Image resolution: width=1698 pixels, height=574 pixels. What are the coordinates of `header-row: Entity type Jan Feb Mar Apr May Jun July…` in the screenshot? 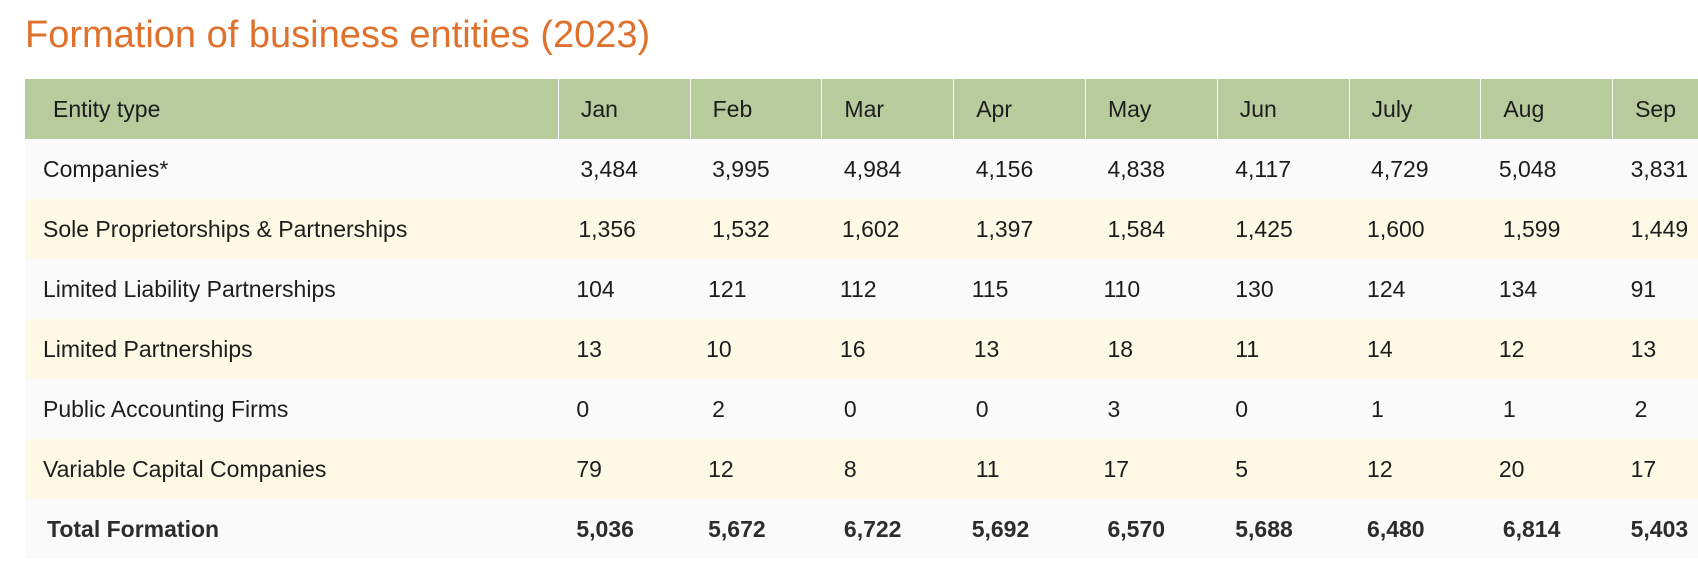 It's located at (861, 109).